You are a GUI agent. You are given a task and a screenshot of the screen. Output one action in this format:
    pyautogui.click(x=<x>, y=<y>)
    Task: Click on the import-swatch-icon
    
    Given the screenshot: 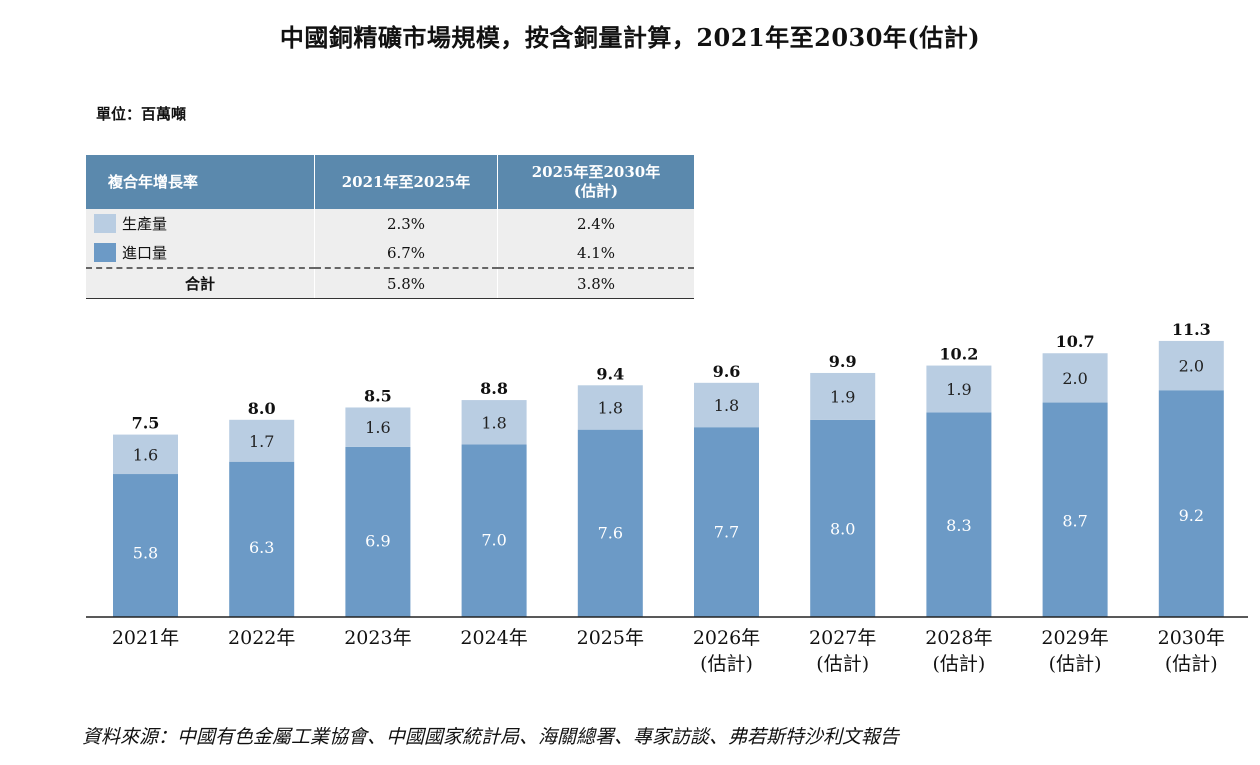 What is the action you would take?
    pyautogui.click(x=105, y=253)
    